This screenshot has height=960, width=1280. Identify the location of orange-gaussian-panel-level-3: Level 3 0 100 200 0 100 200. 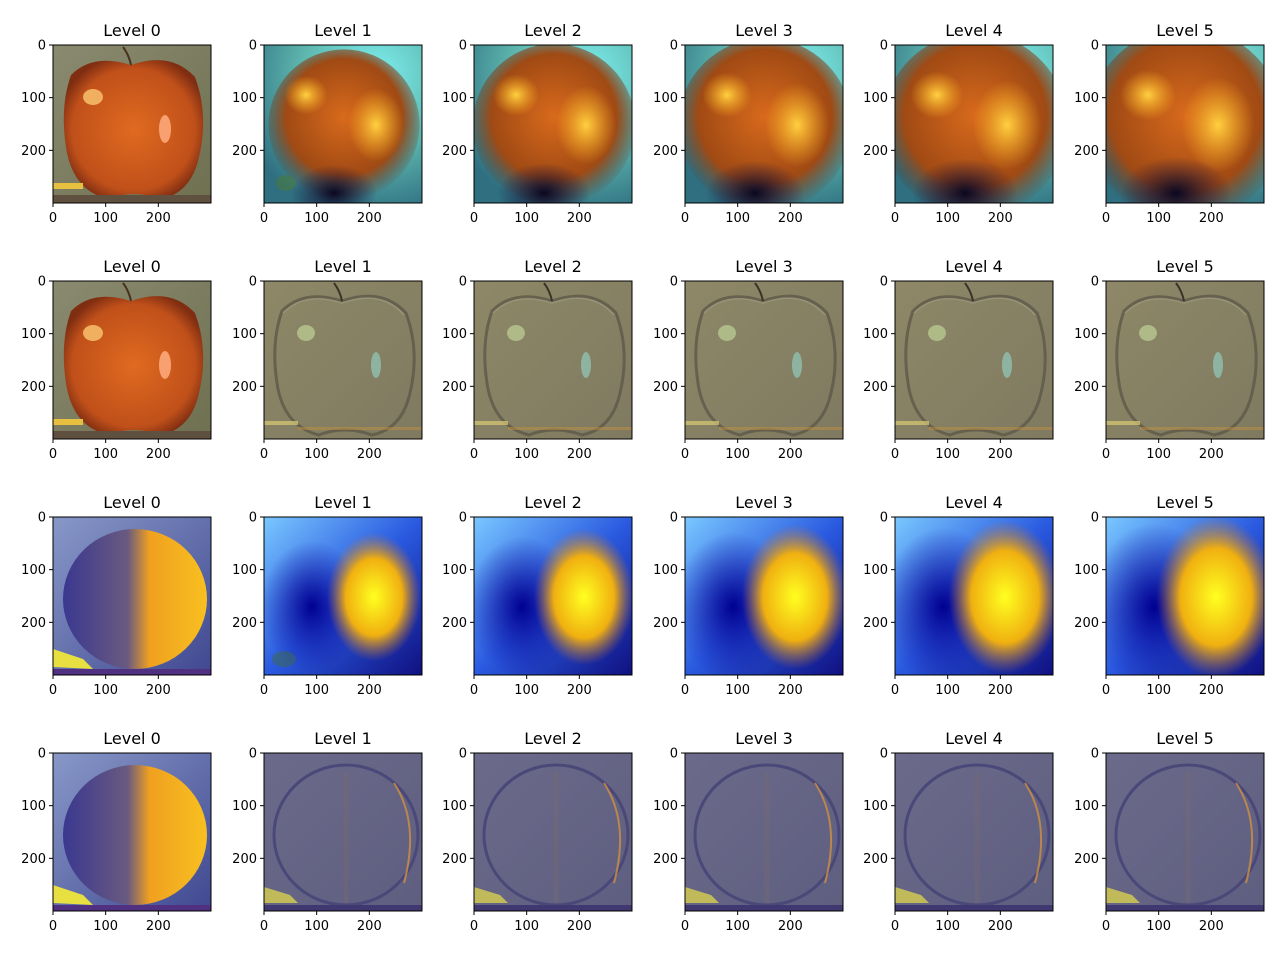
(748, 595).